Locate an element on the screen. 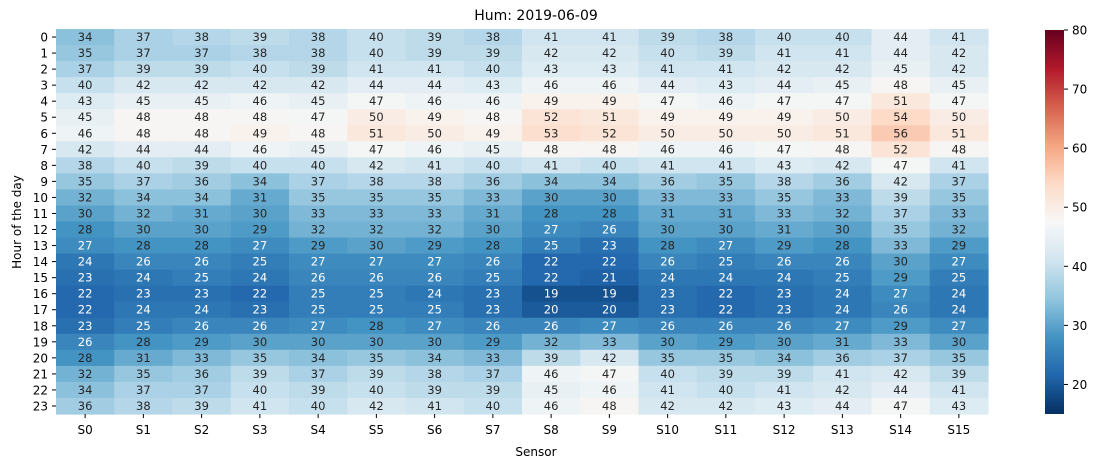 The width and height of the screenshot is (1101, 468). cell-value-label: 35 is located at coordinates (667, 358).